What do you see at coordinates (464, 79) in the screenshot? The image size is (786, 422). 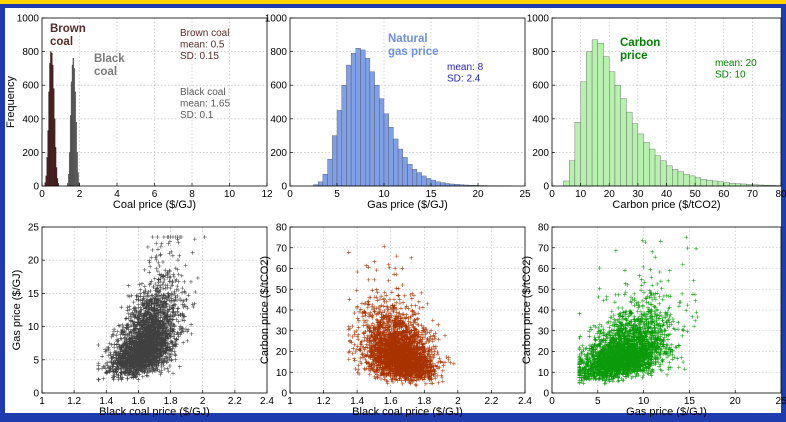 I see `annotation-gas-stats-line: SD: 2.4` at bounding box center [464, 79].